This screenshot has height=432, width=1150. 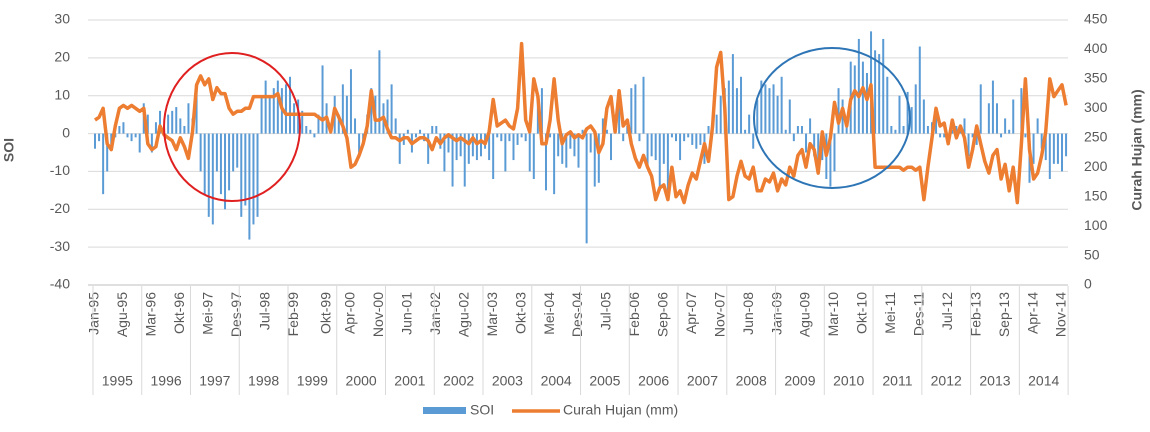 What do you see at coordinates (862, 313) in the screenshot?
I see `x-tick-label: Okt-10` at bounding box center [862, 313].